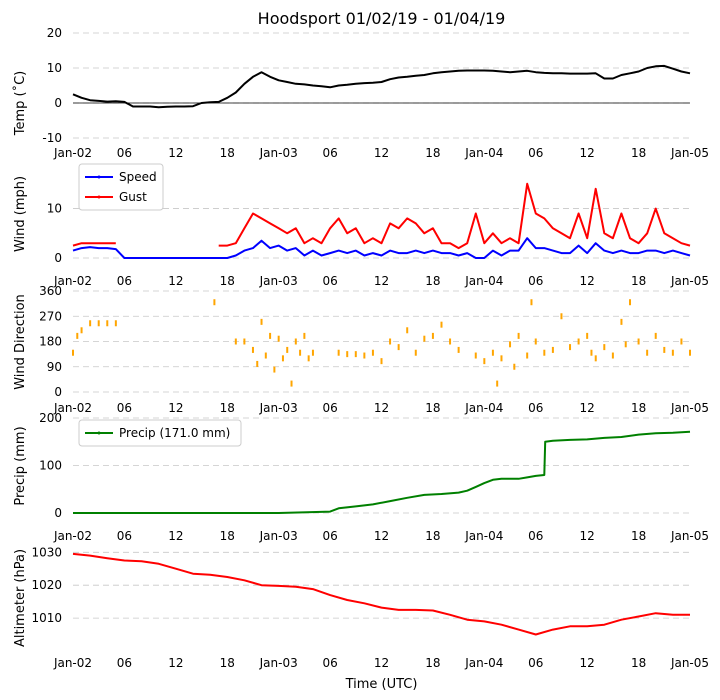  Describe the element at coordinates (227, 663) in the screenshot. I see `xtick-label-p4: 18` at that location.